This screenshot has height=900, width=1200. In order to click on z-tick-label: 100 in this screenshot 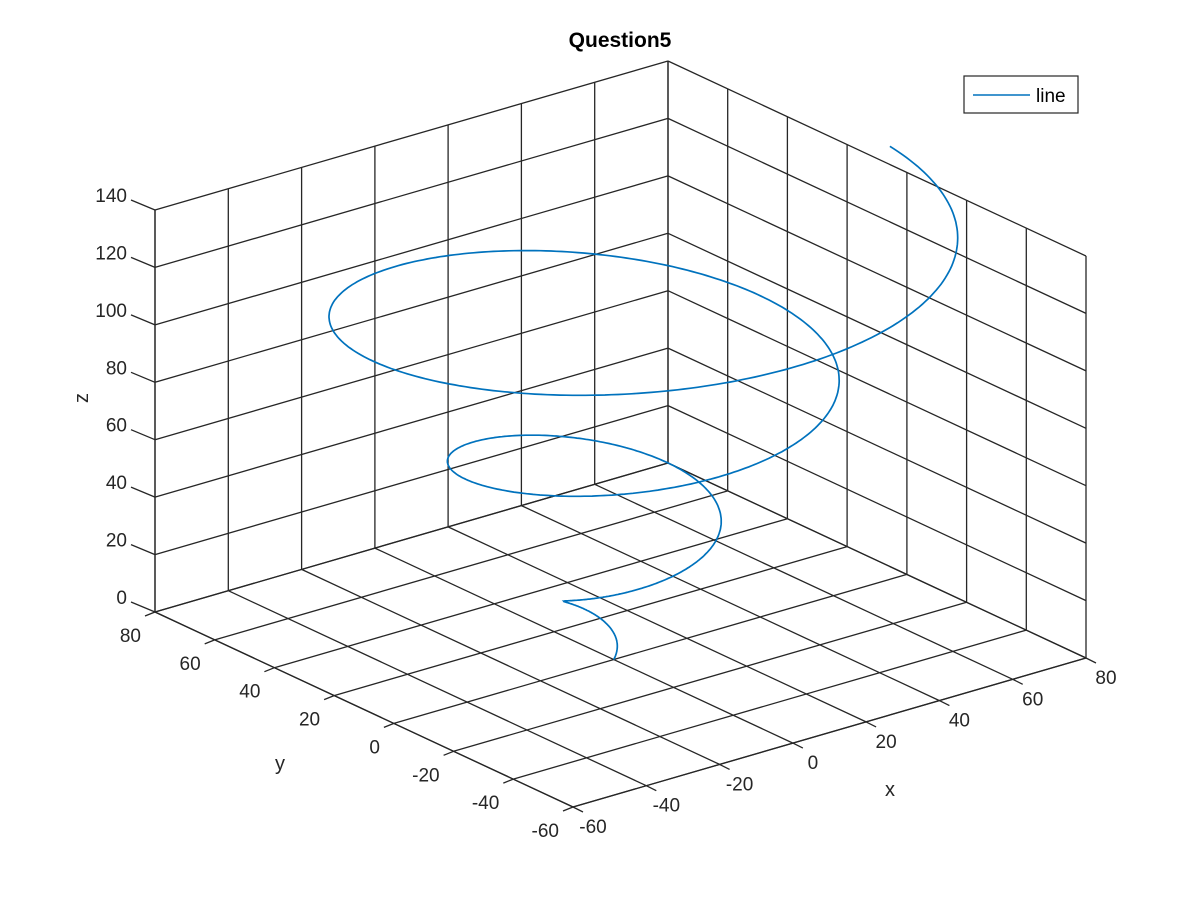, I will do `click(111, 311)`.